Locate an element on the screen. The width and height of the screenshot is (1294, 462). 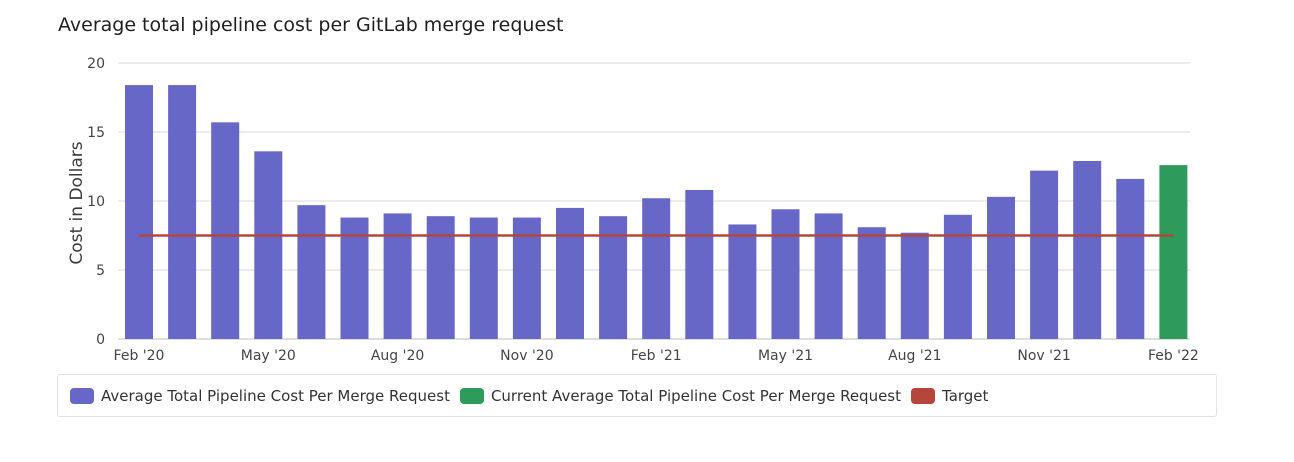
legend-label-target: Target is located at coordinates (965, 395).